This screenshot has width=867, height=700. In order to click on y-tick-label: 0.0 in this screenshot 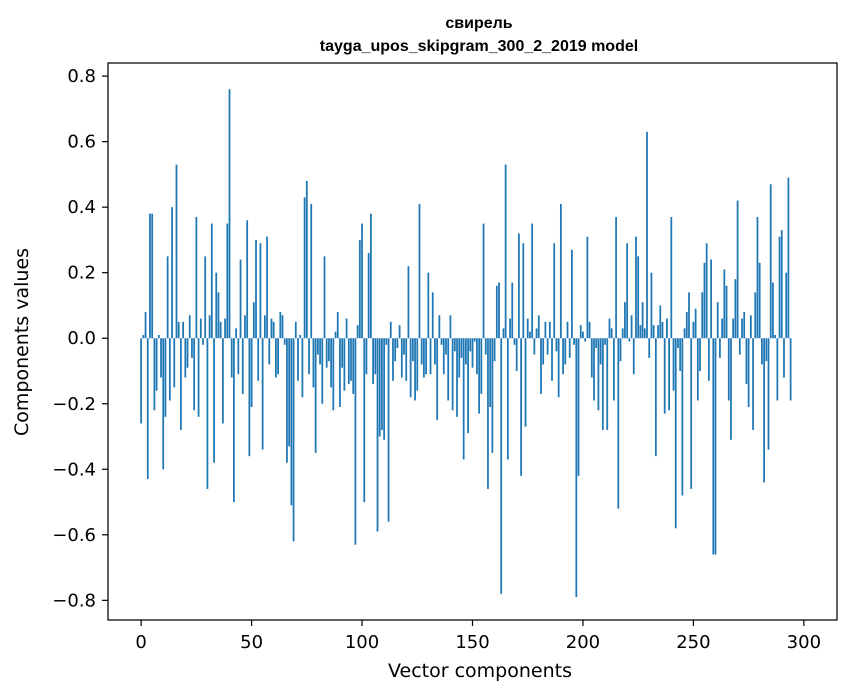, I will do `click(81, 338)`.